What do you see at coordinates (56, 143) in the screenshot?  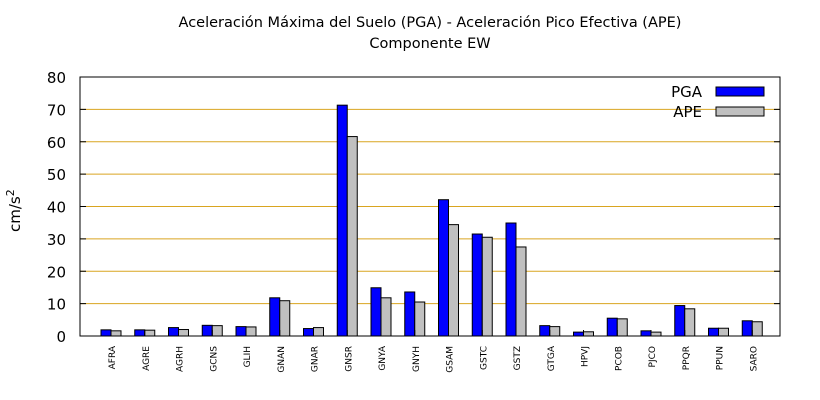 I see `y-tick-label: 60` at bounding box center [56, 143].